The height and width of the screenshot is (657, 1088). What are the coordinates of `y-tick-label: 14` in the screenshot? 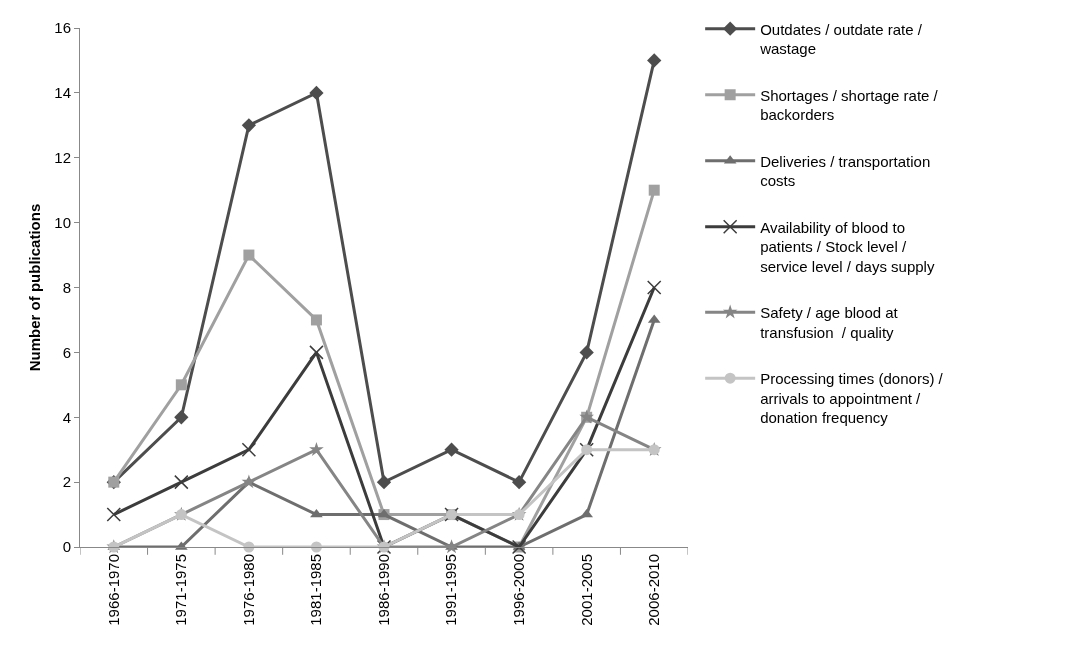 It's located at (62, 93).